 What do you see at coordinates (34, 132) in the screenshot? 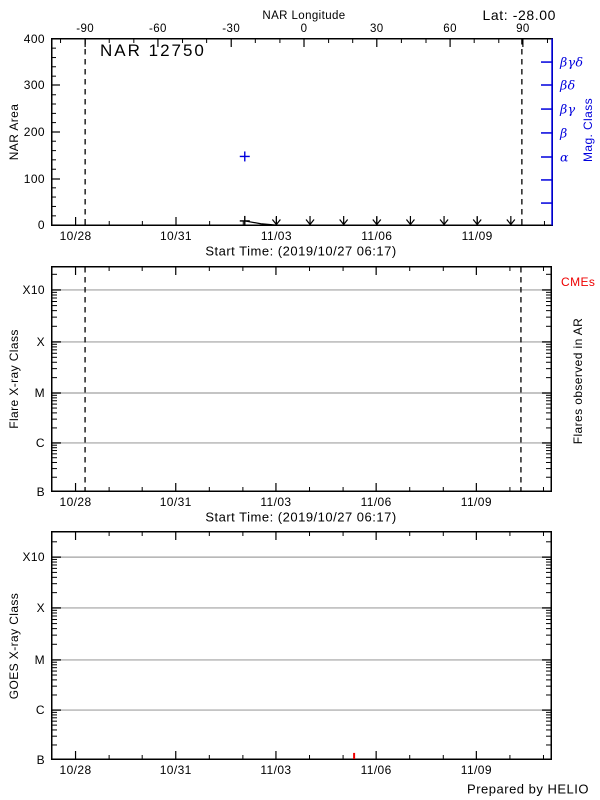
I see `area-tick-label: 200` at bounding box center [34, 132].